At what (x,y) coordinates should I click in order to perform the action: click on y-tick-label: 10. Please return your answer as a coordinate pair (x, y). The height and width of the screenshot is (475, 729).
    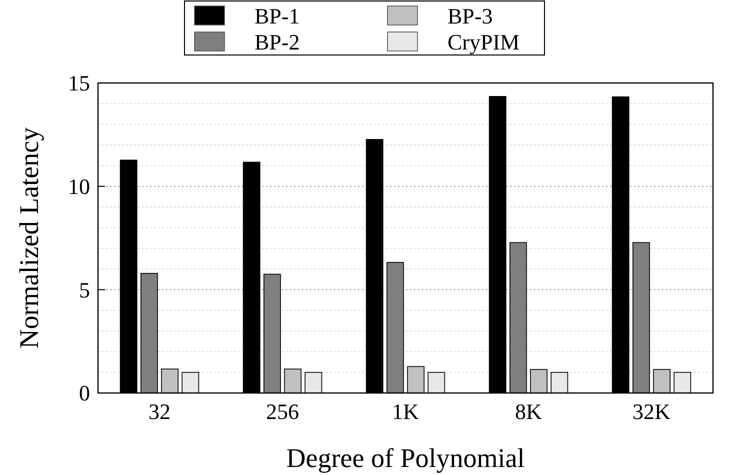
    Looking at the image, I should click on (79, 187).